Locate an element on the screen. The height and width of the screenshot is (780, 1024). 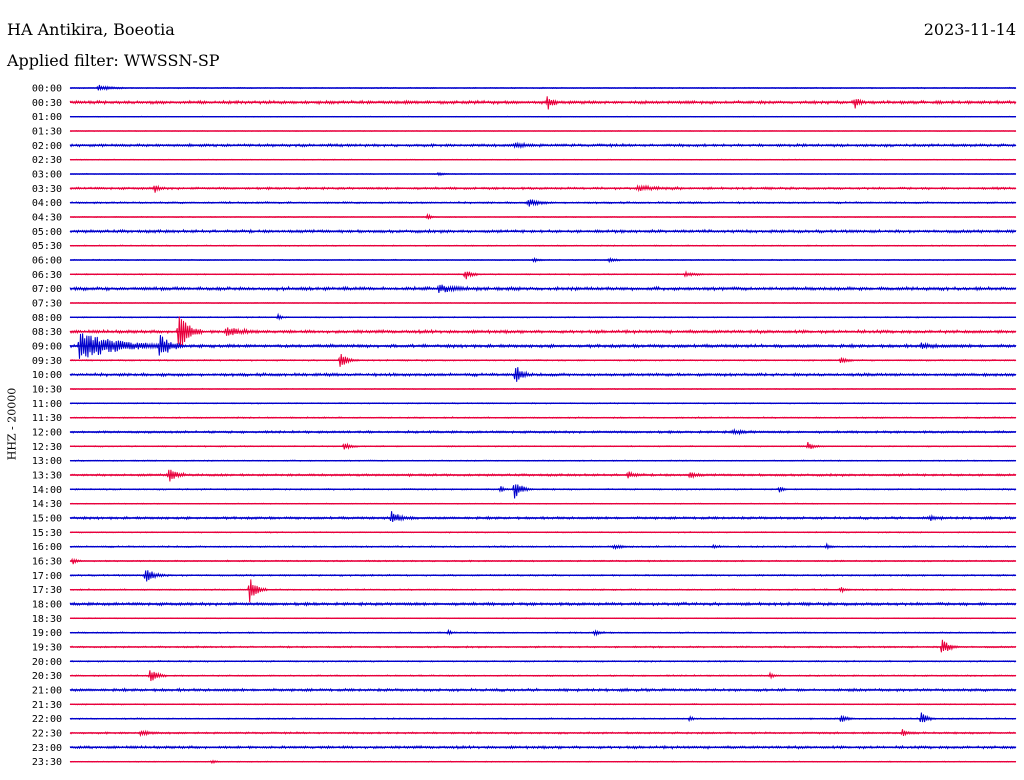
time-tick-label: 05:30 is located at coordinates (47, 246).